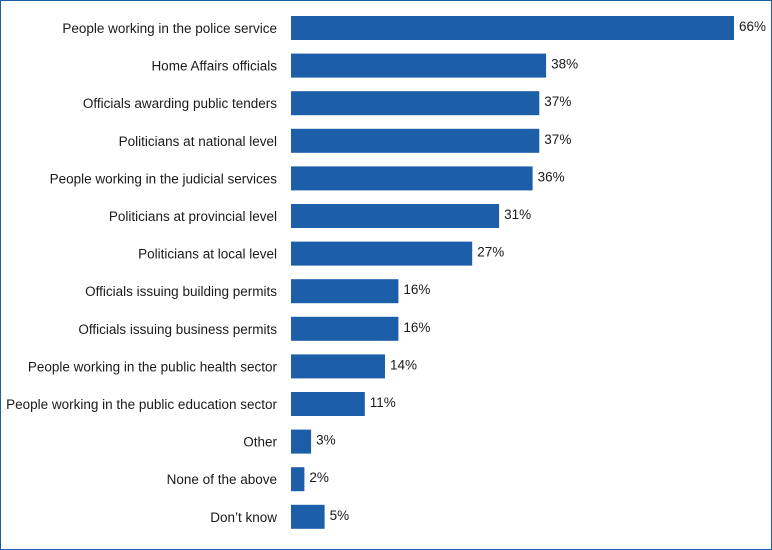 This screenshot has width=772, height=550. I want to click on category-label-11: Other, so click(260, 442).